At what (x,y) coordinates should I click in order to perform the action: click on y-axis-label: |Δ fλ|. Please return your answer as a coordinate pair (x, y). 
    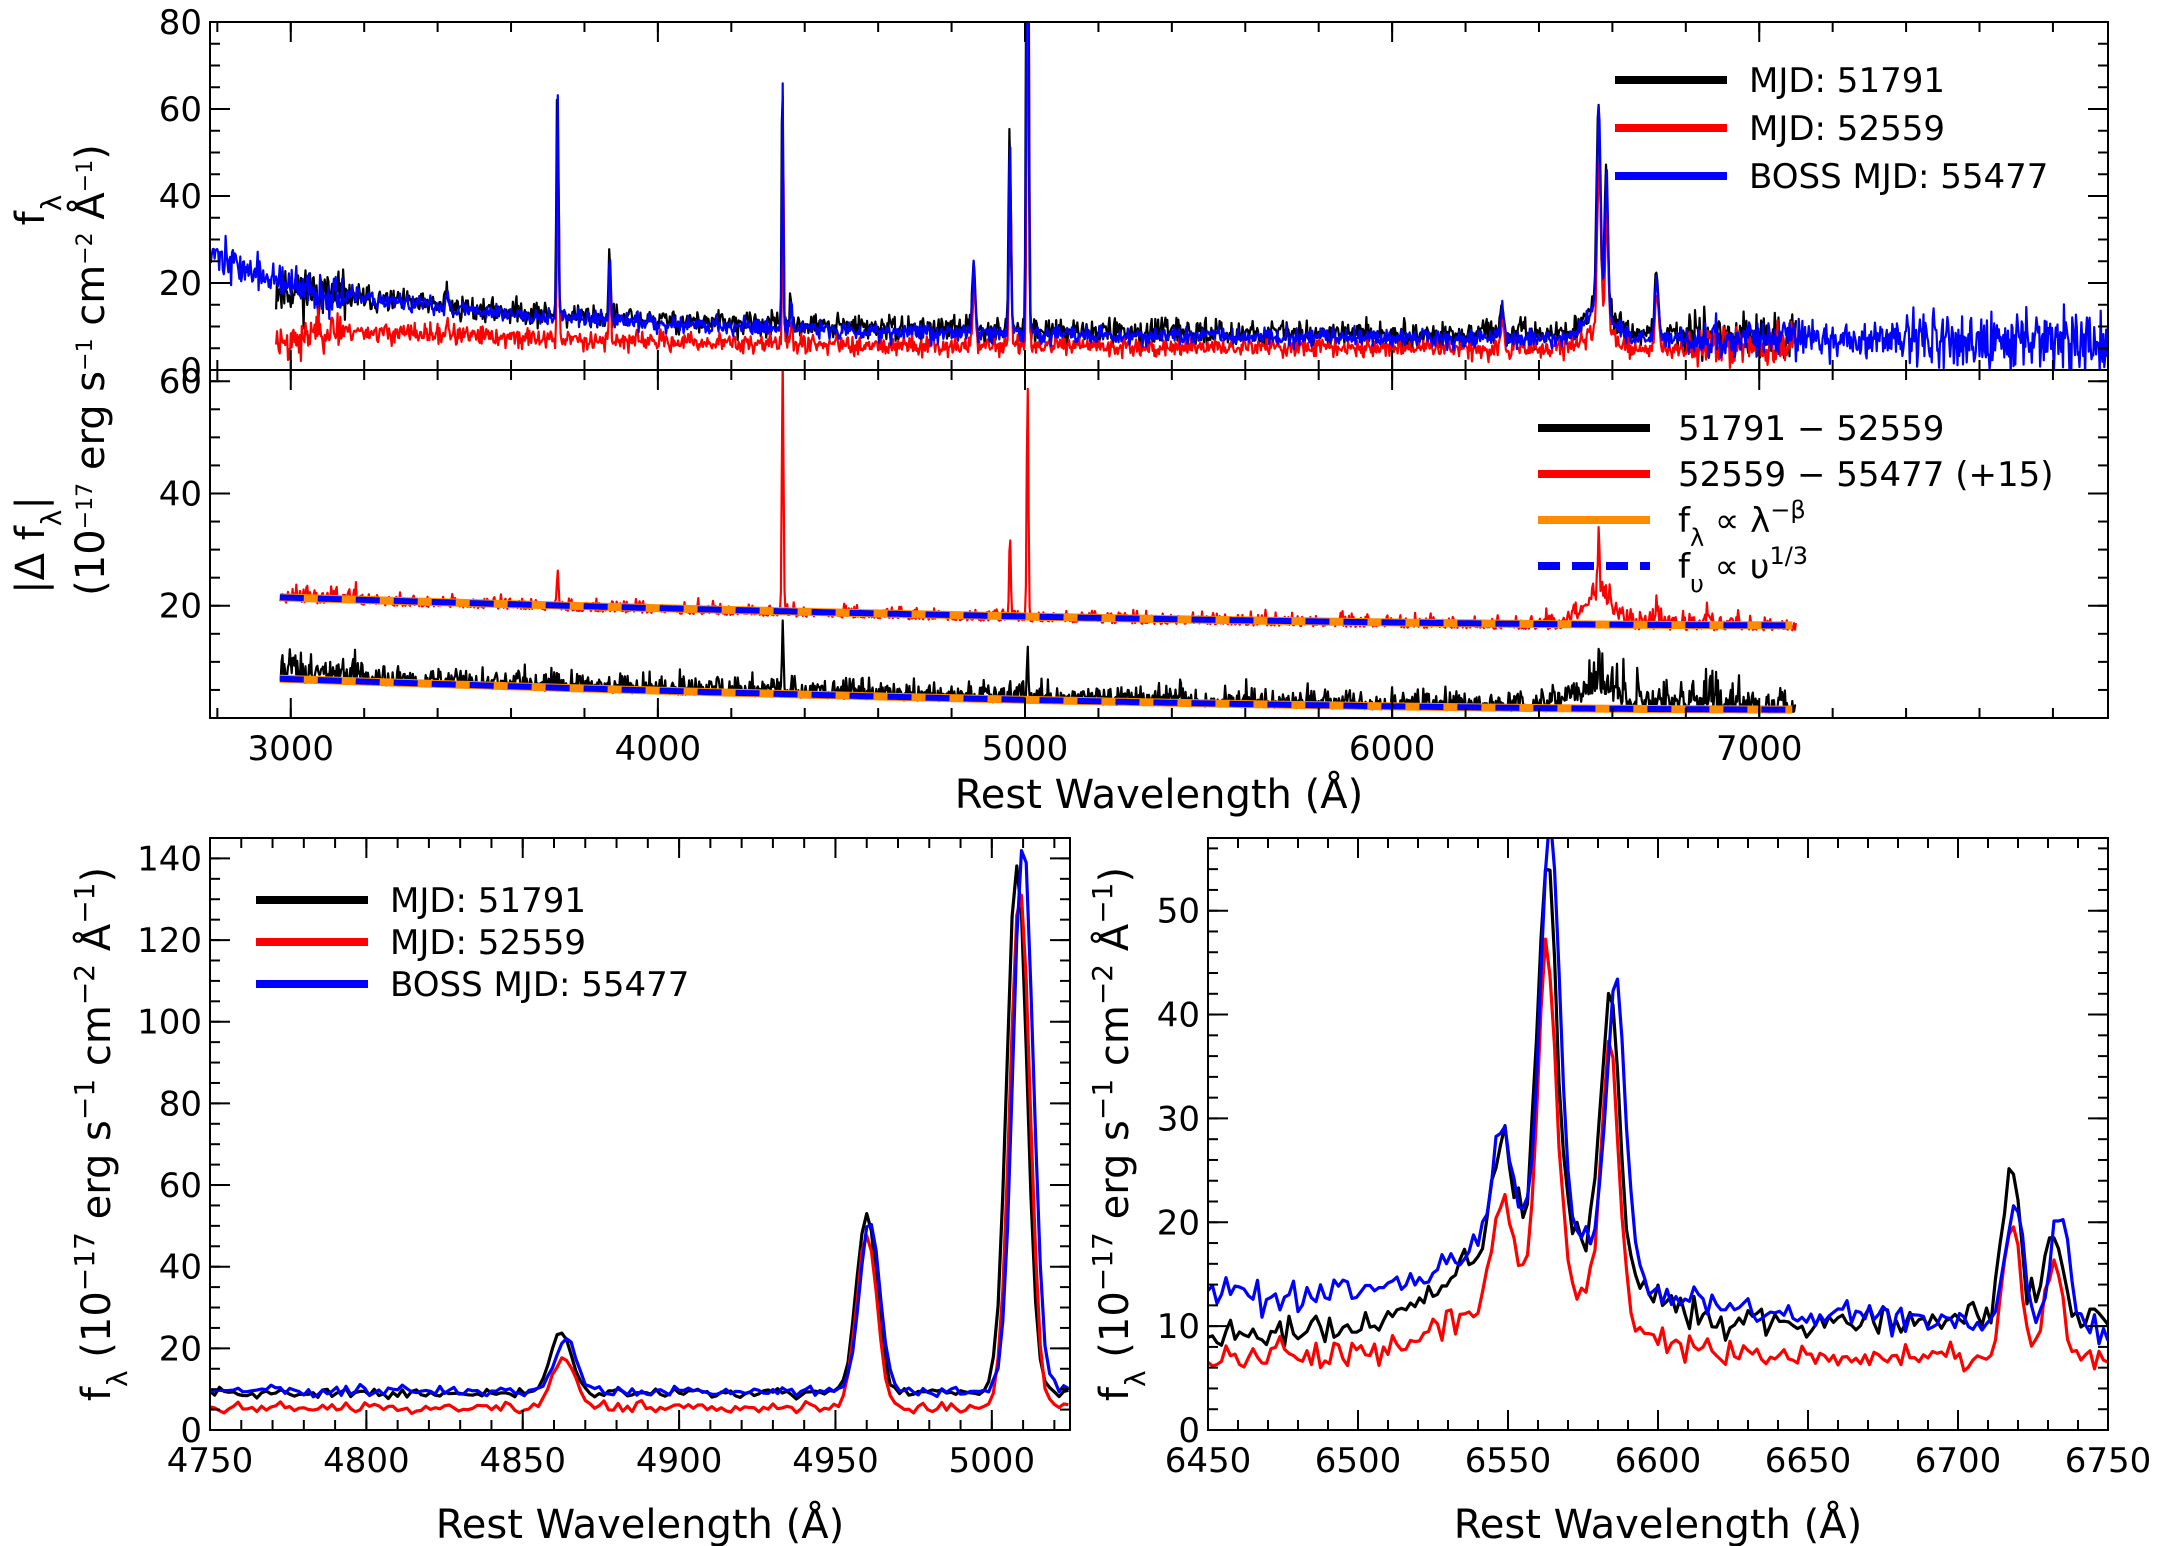
    Looking at the image, I should click on (38, 545).